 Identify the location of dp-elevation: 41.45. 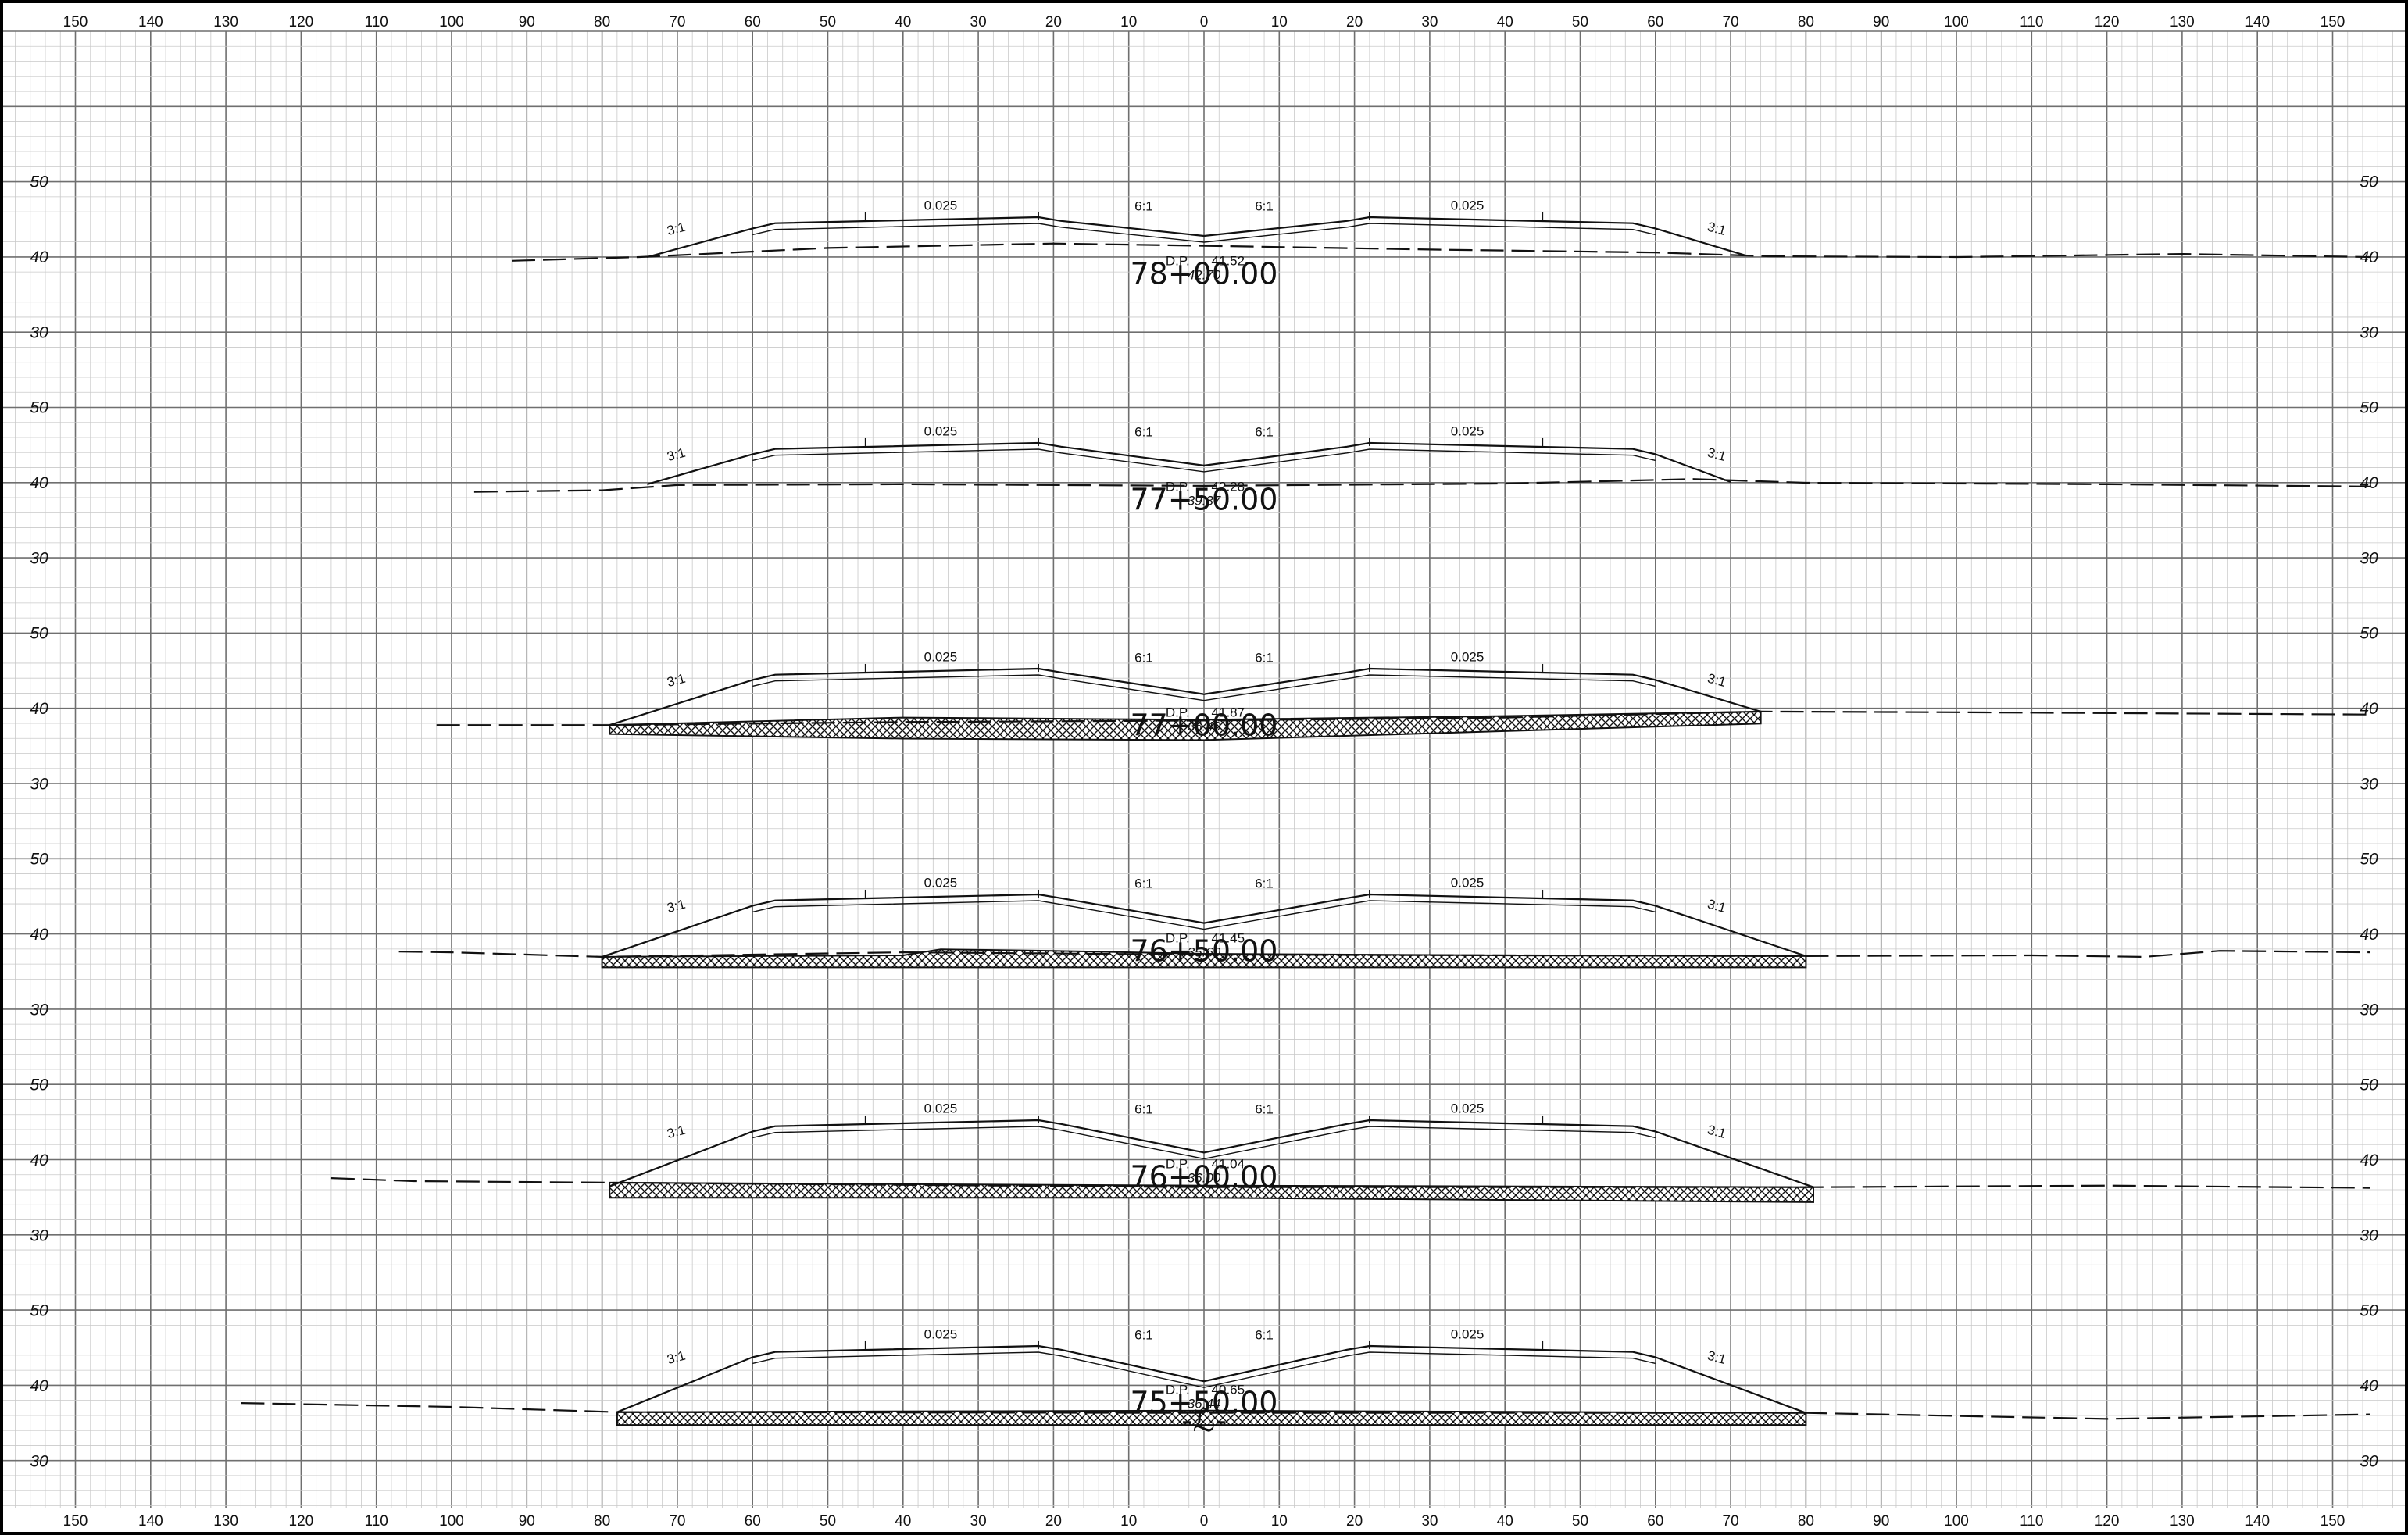
(1229, 938).